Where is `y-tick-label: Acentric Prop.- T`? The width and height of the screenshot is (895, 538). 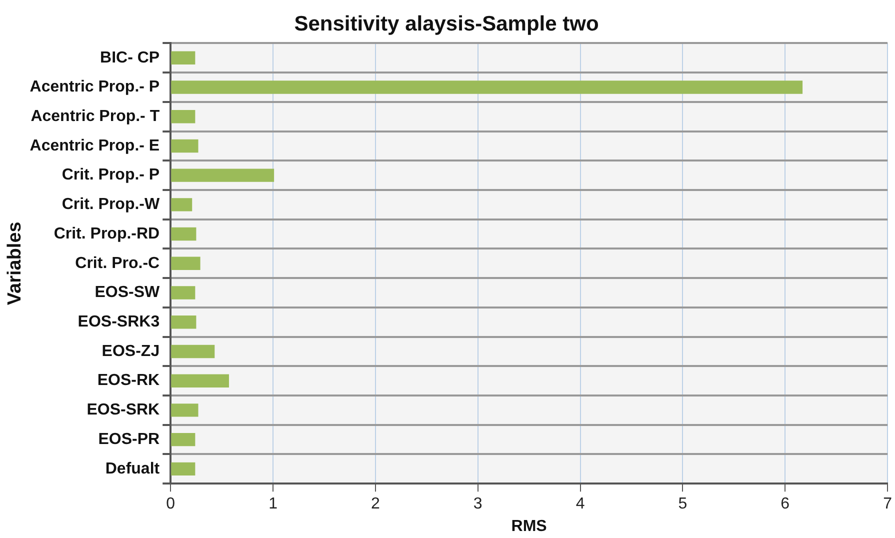 y-tick-label: Acentric Prop.- T is located at coordinates (95, 117).